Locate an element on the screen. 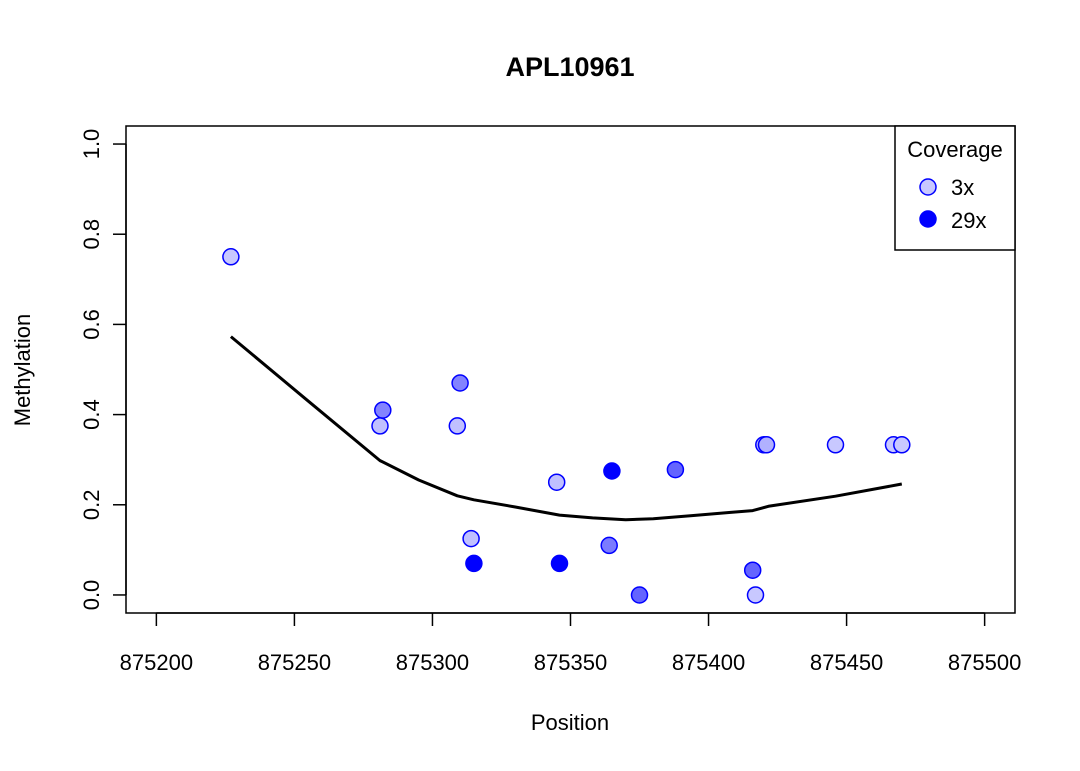 The image size is (1080, 771). x-tick-label-6: 875500 is located at coordinates (984, 662).